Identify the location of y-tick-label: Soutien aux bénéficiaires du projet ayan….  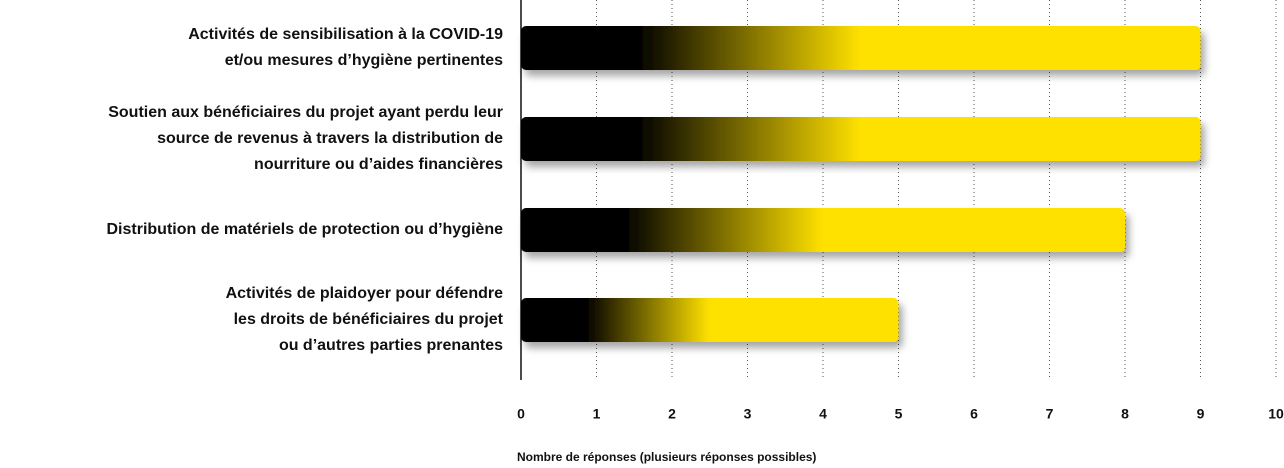
(305, 138).